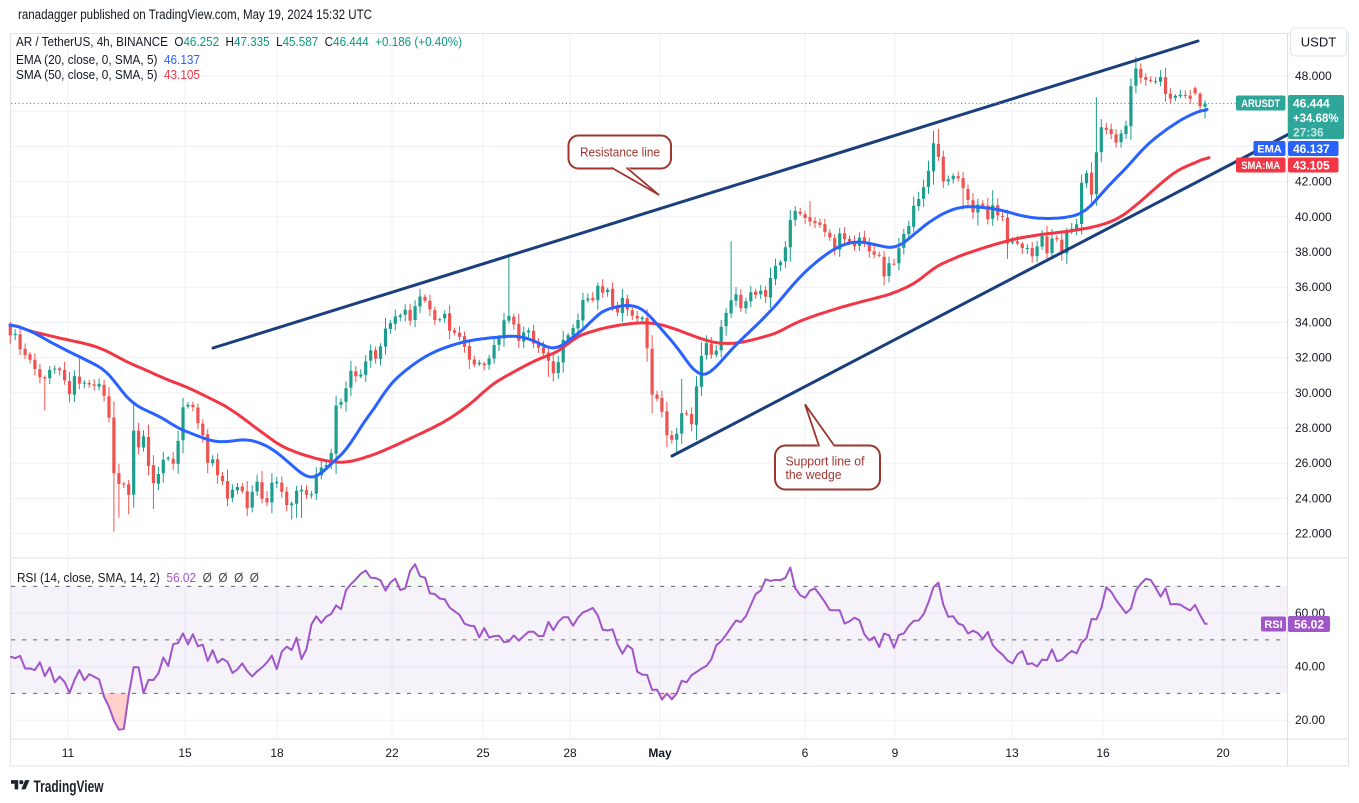 The image size is (1359, 803). Describe the element at coordinates (1223, 753) in the screenshot. I see `svg-text: 20` at that location.